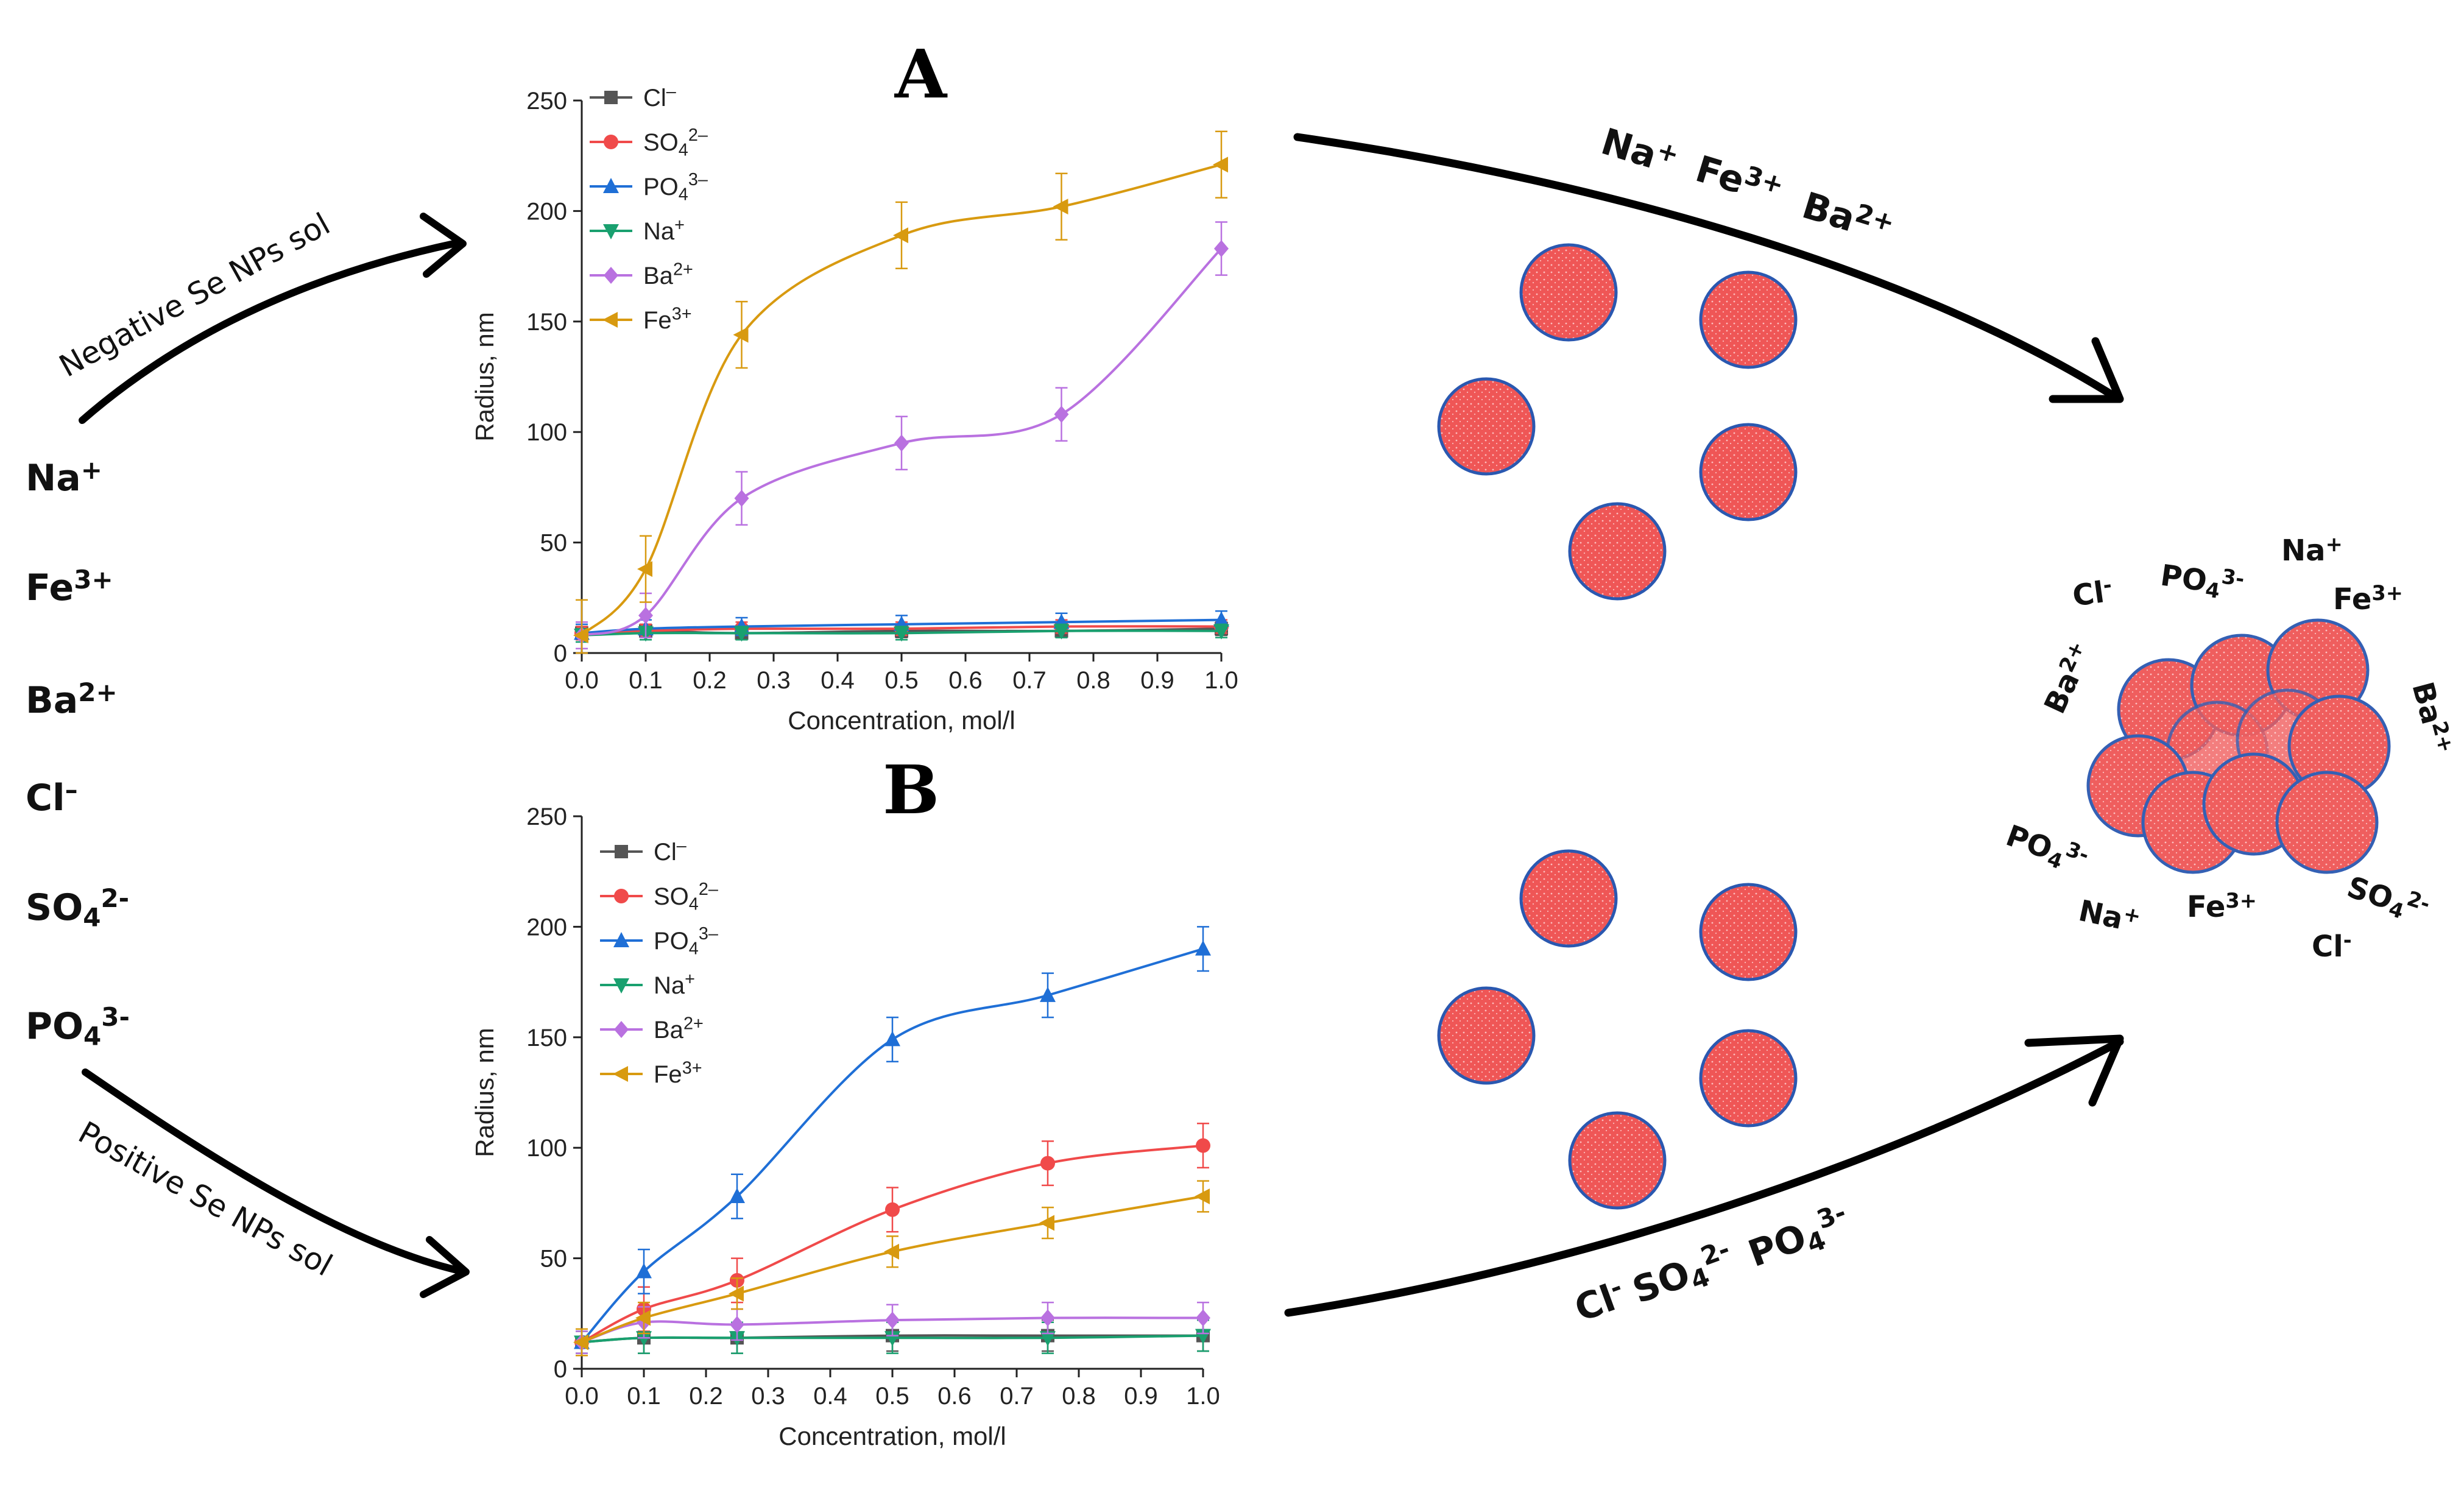 This screenshot has height=1490, width=2464. I want to click on y-axis-label: Radius, nm, so click(484, 376).